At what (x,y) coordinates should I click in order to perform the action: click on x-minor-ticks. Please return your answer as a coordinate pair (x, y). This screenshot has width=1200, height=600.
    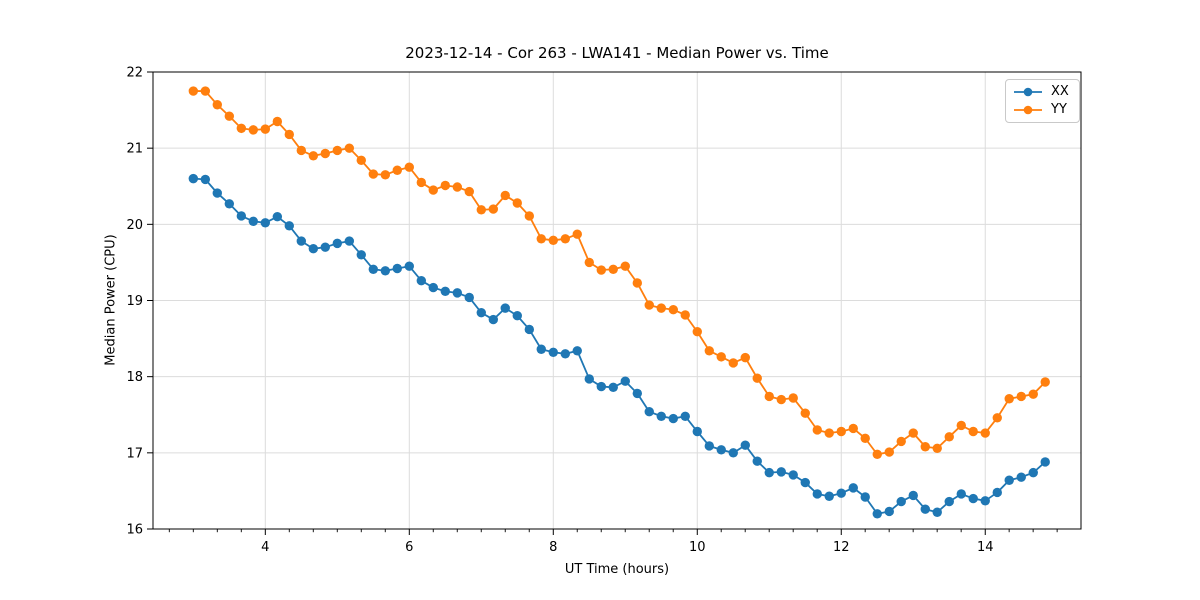
    Looking at the image, I should click on (613, 531).